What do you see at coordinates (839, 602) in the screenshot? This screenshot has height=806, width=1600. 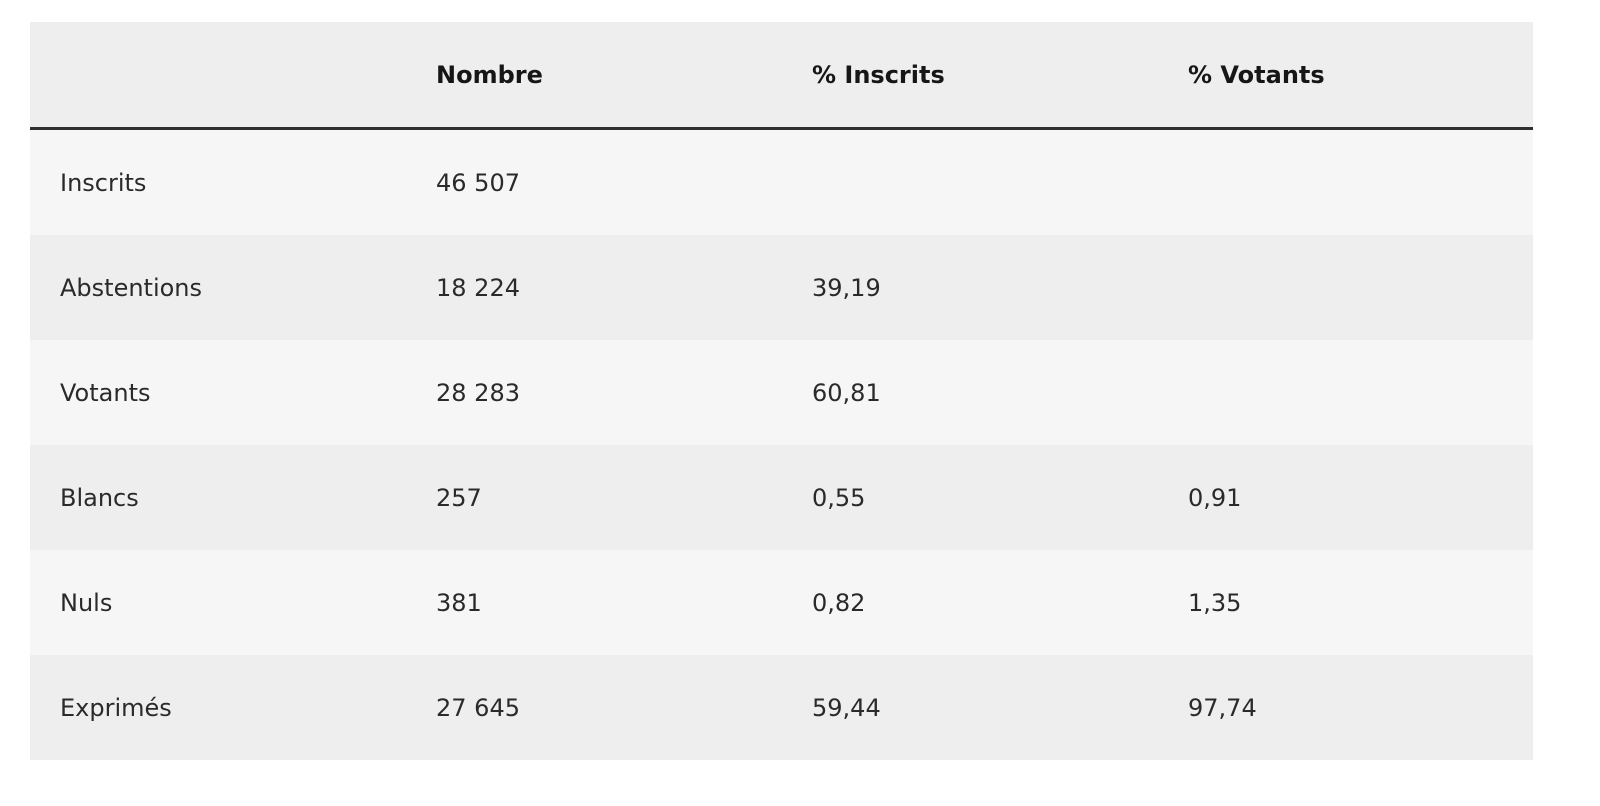 I see `table-cell: 0,82` at bounding box center [839, 602].